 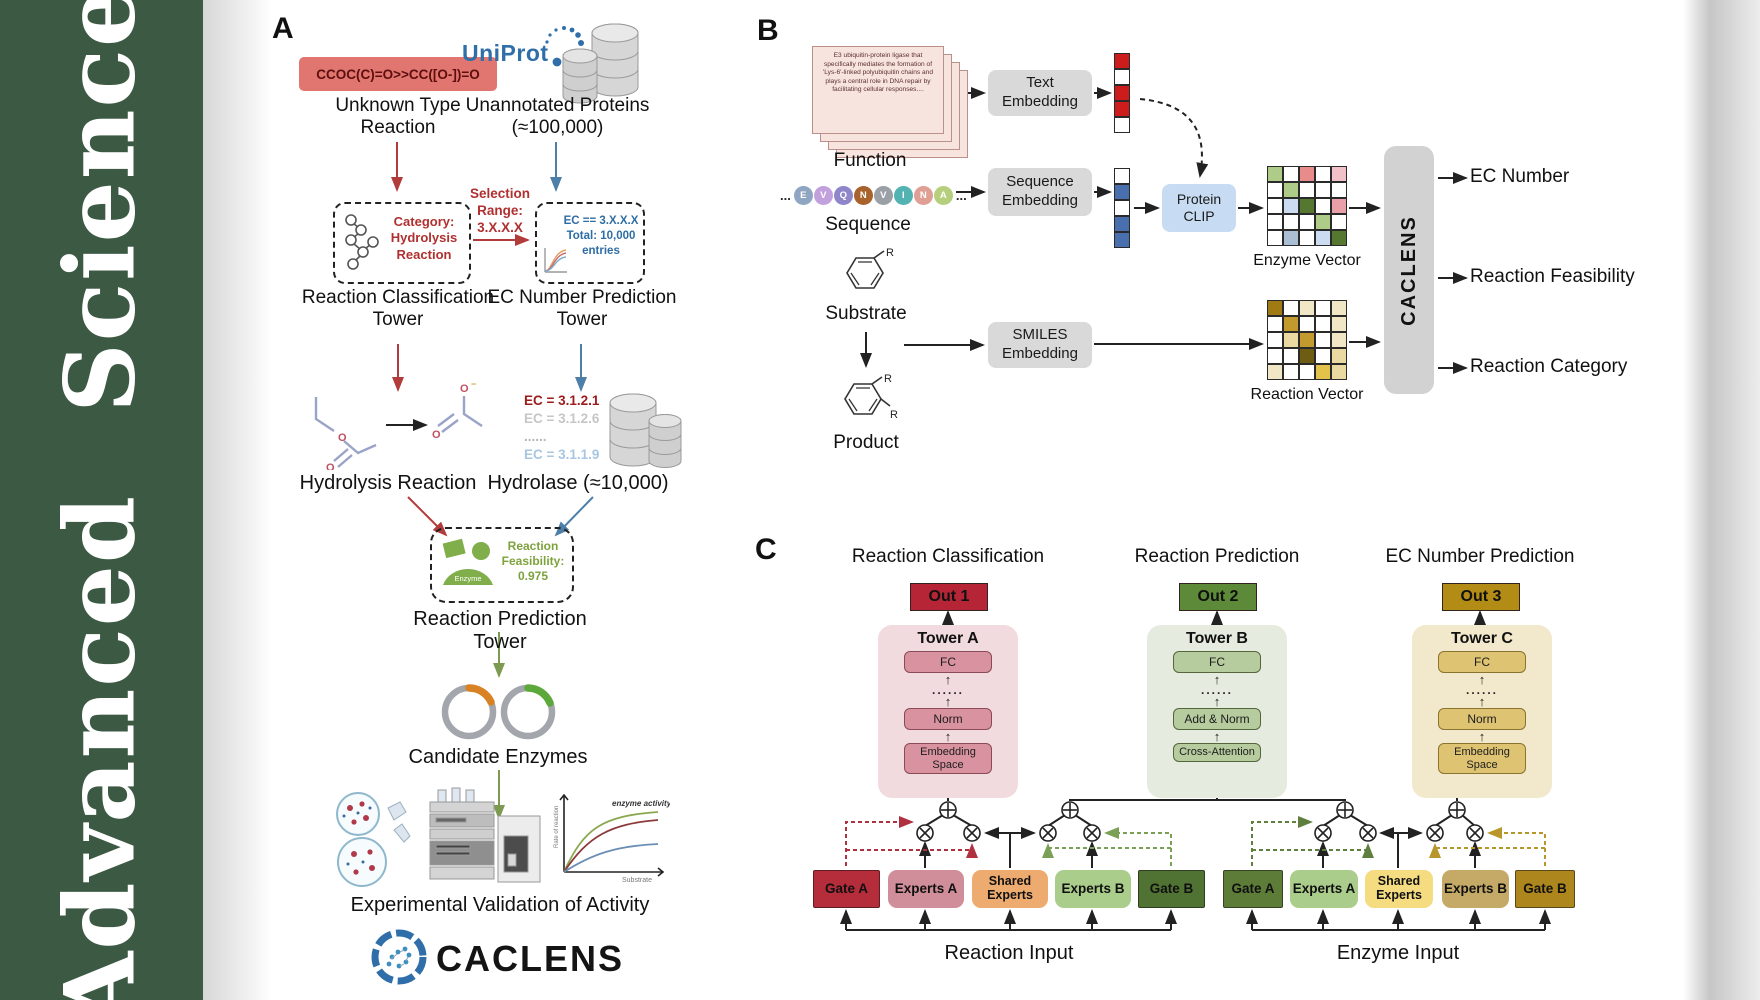 What do you see at coordinates (641, 803) in the screenshot?
I see `svg-text: enzyme activity` at bounding box center [641, 803].